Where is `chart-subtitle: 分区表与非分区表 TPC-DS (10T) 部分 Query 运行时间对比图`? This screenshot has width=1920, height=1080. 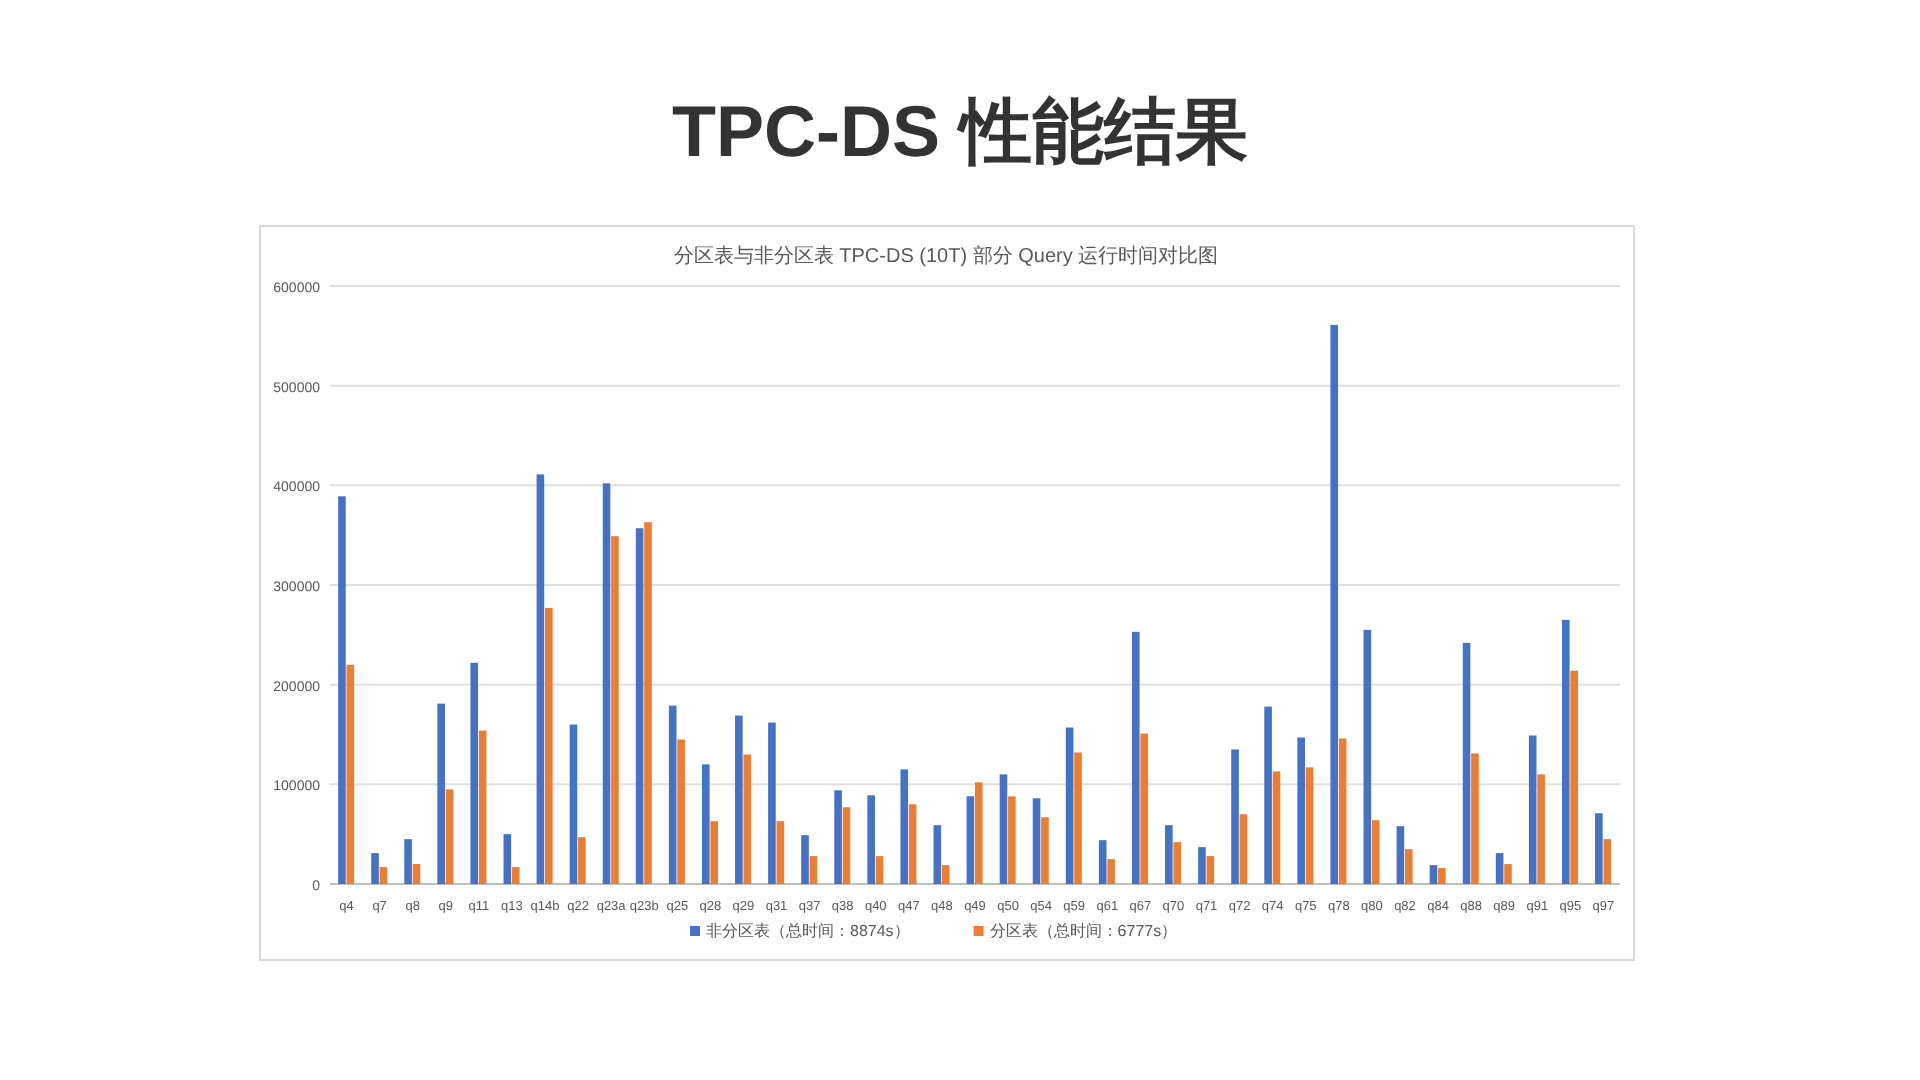
chart-subtitle: 分区表与非分区表 TPC-DS (10T) 部分 Query 运行时间对比图 is located at coordinates (946, 256).